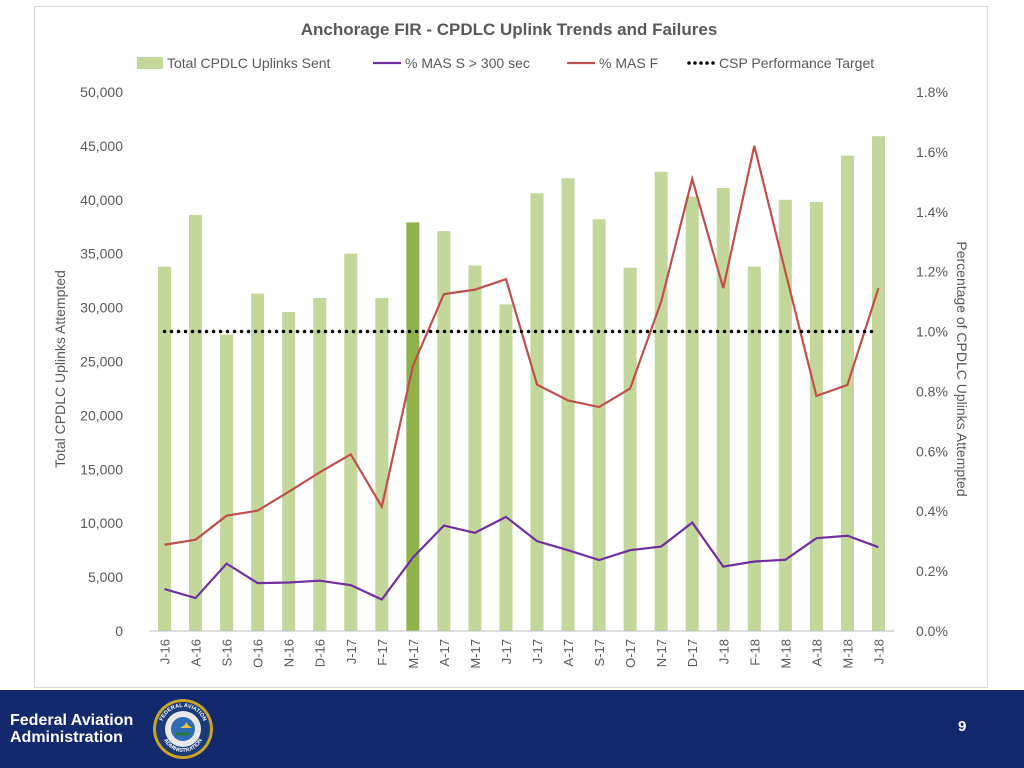 Image resolution: width=1024 pixels, height=768 pixels. I want to click on y-tick-label-right: 1.6%, so click(932, 152).